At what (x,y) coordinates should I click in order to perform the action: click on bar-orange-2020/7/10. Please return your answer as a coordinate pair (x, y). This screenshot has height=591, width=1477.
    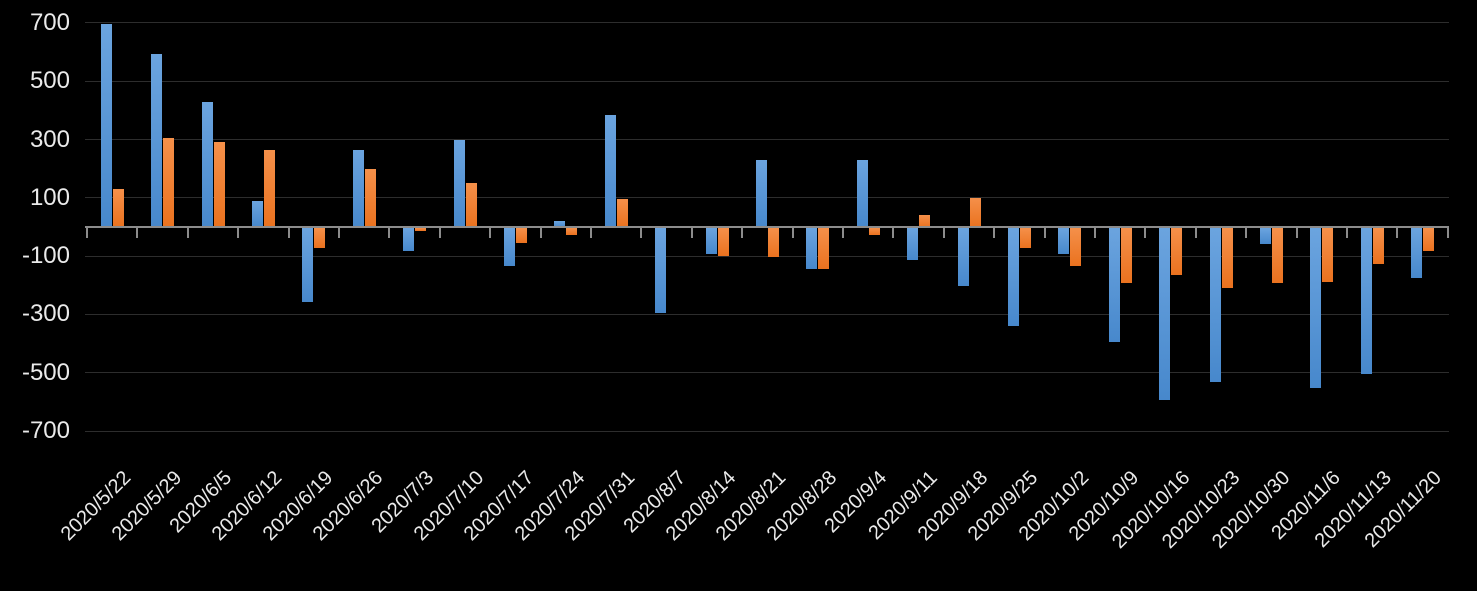
    Looking at the image, I should click on (471, 205).